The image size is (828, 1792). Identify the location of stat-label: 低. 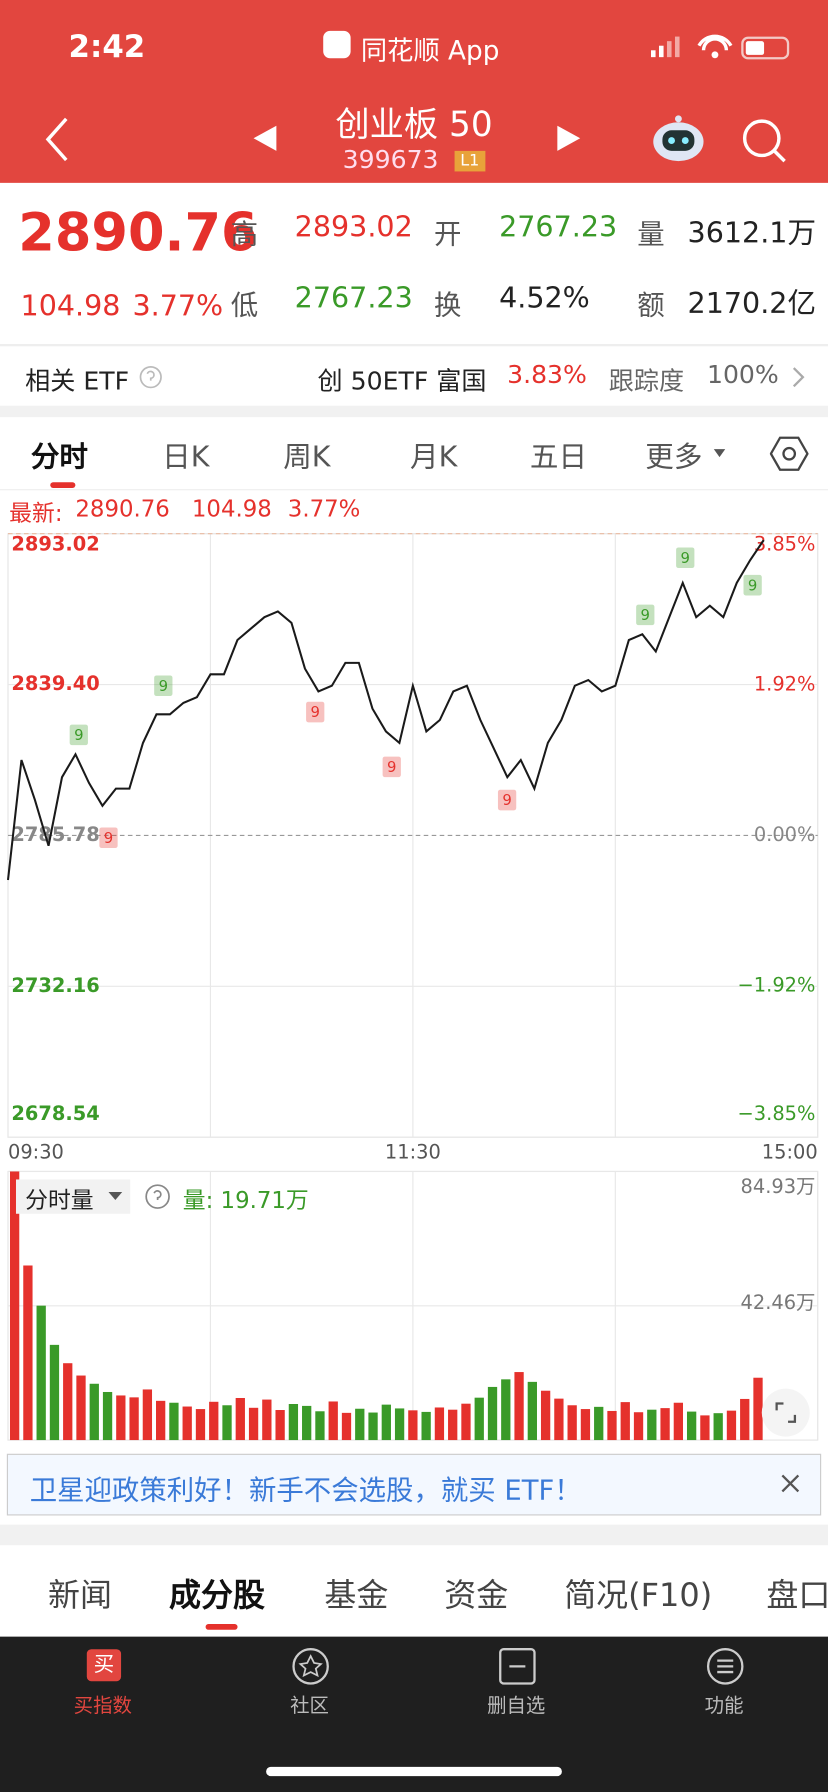
(244, 305).